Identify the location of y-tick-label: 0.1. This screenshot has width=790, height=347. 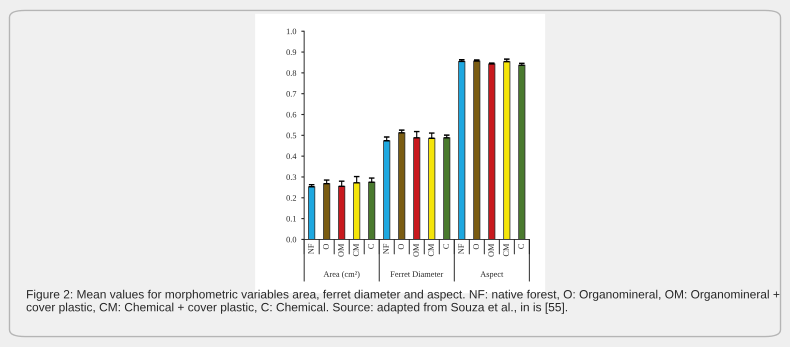
(291, 219).